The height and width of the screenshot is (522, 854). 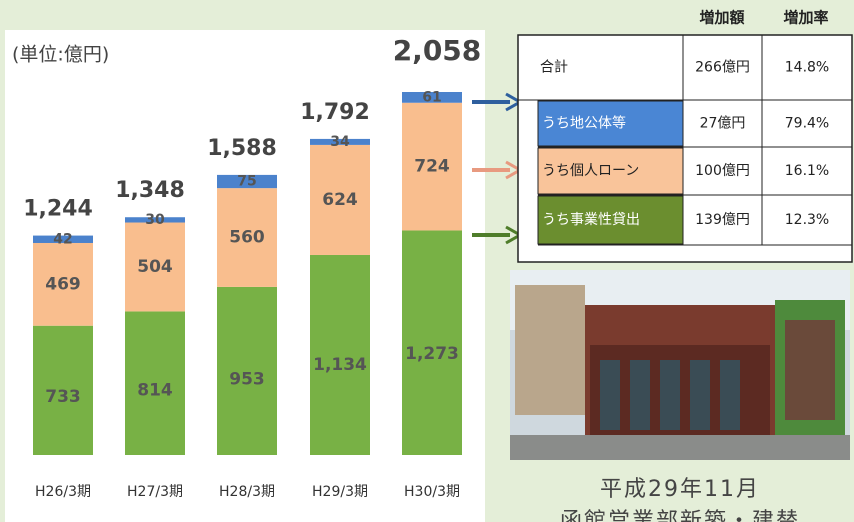 What do you see at coordinates (807, 68) in the screenshot?
I see `rate-cell: 14.8%` at bounding box center [807, 68].